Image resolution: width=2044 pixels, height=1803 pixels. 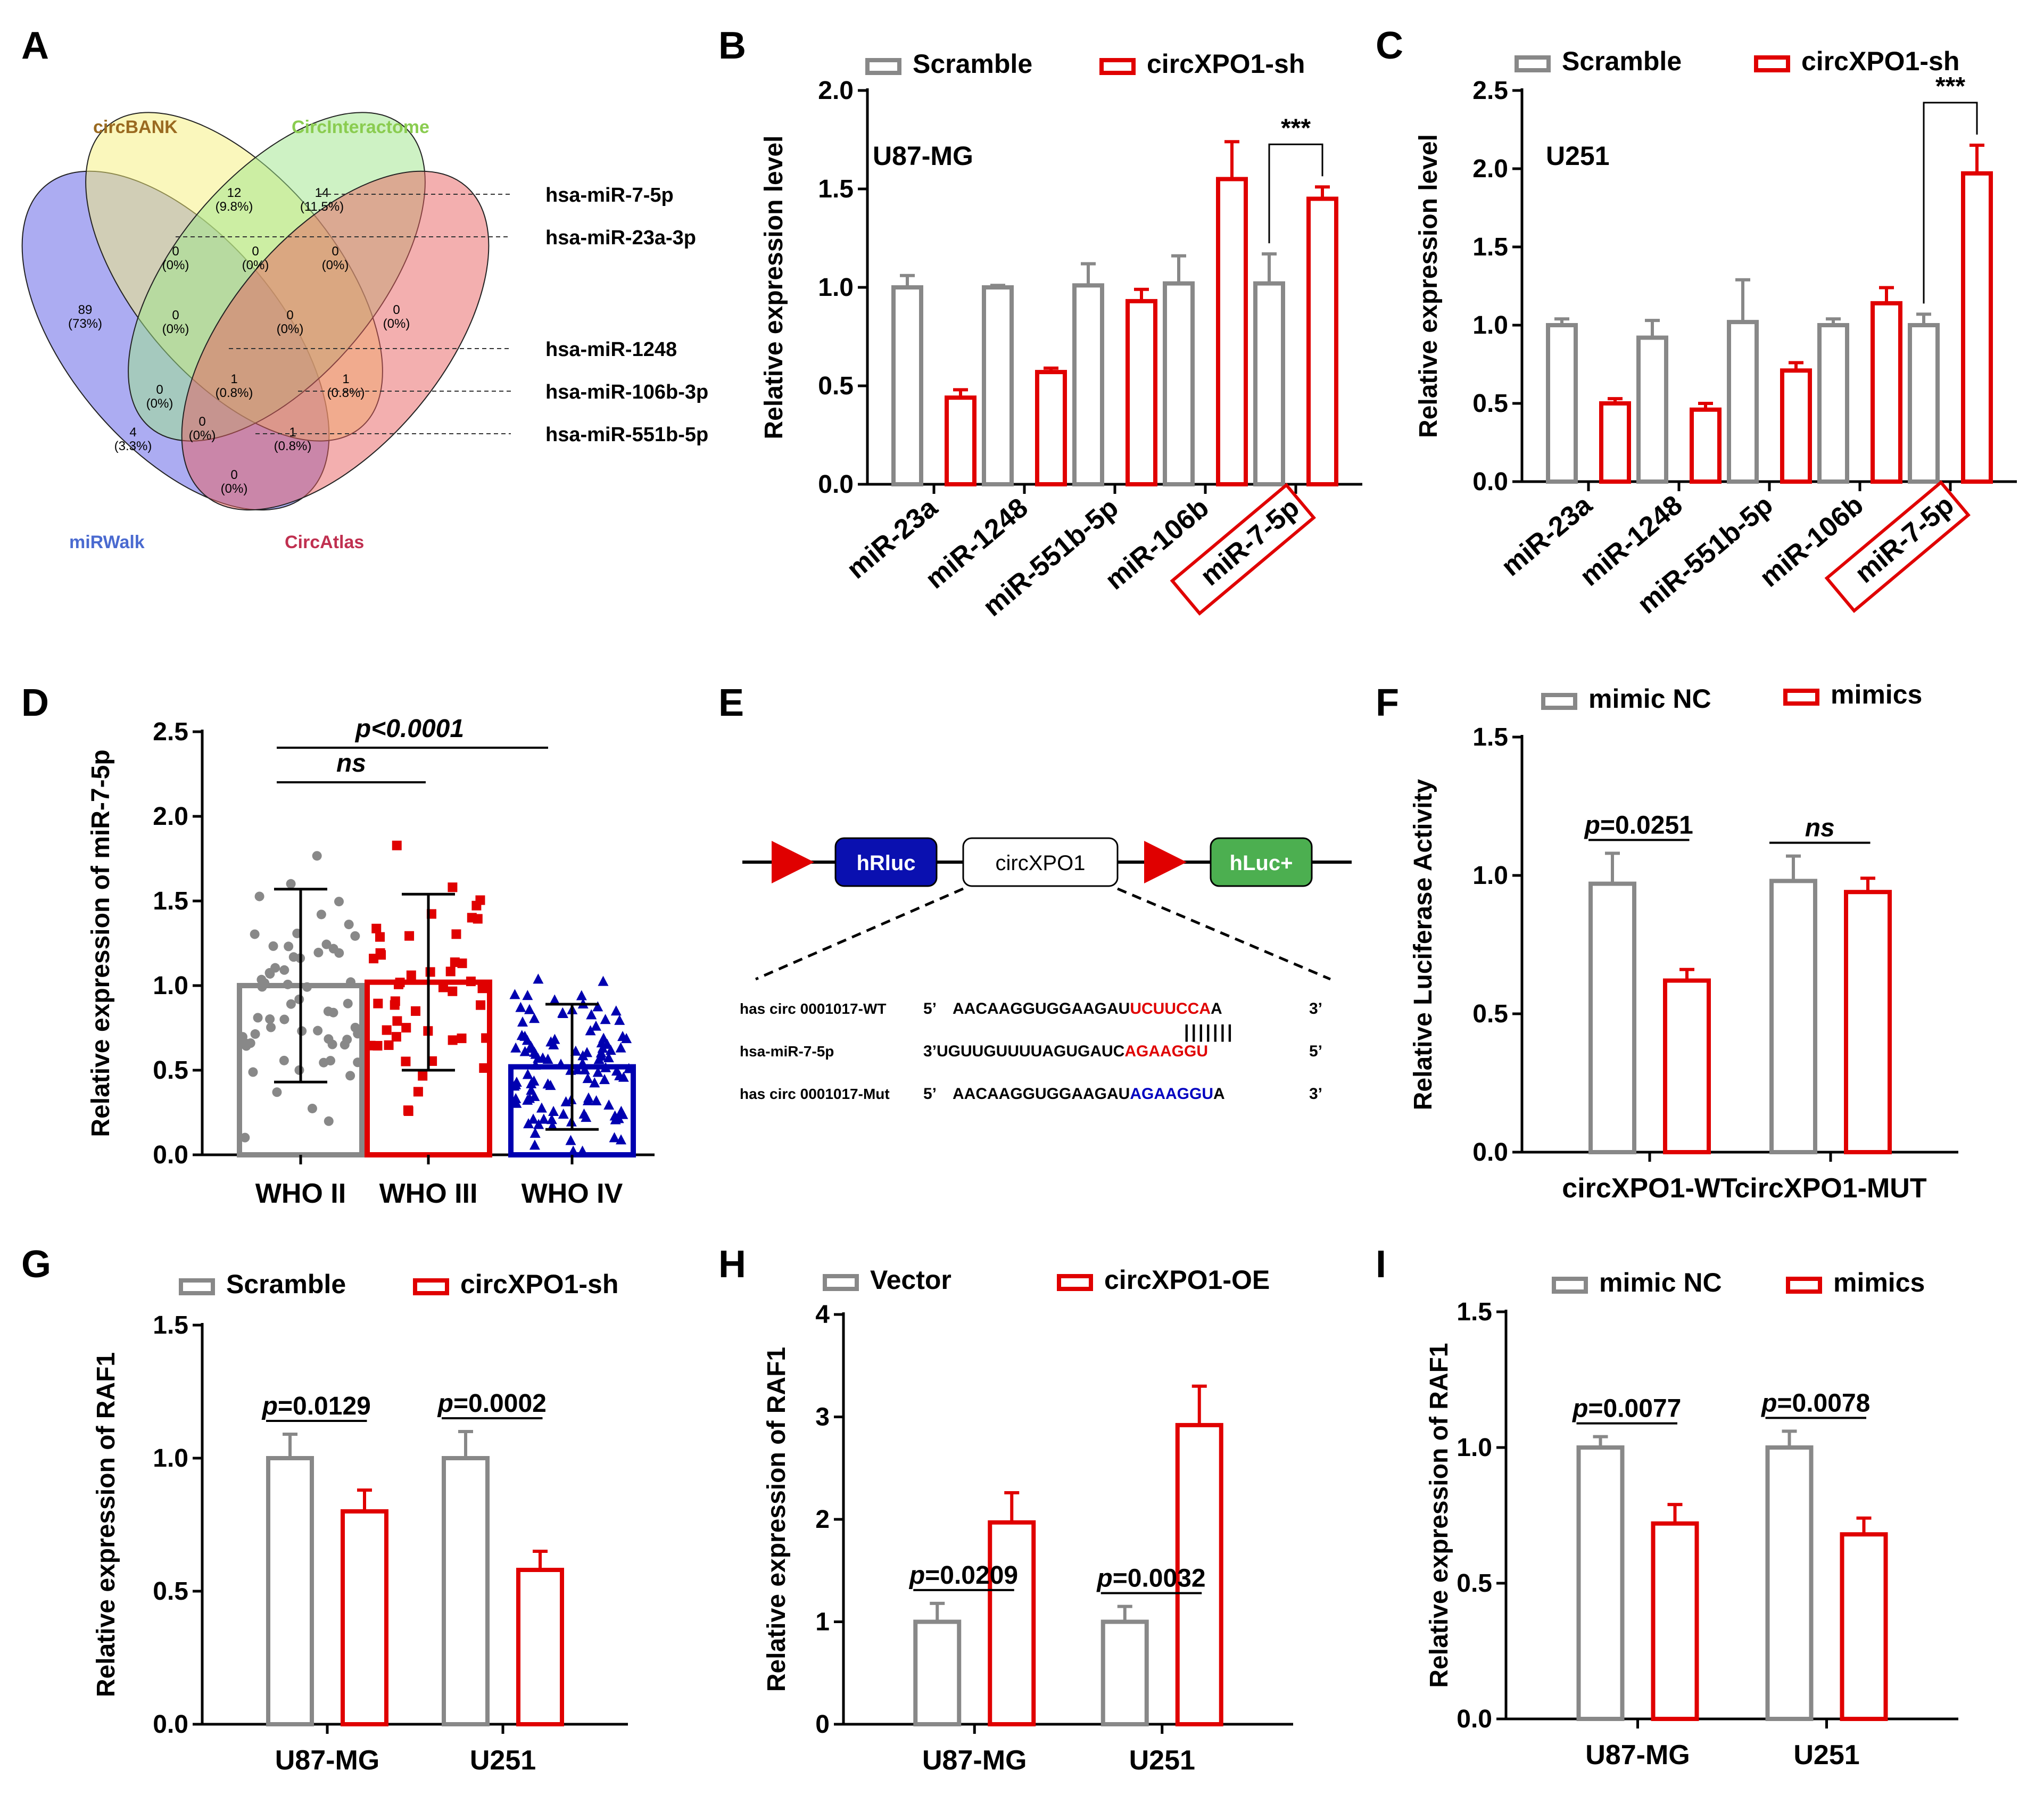 I want to click on legend-label: circXPO1-OE, so click(x=1187, y=1280).